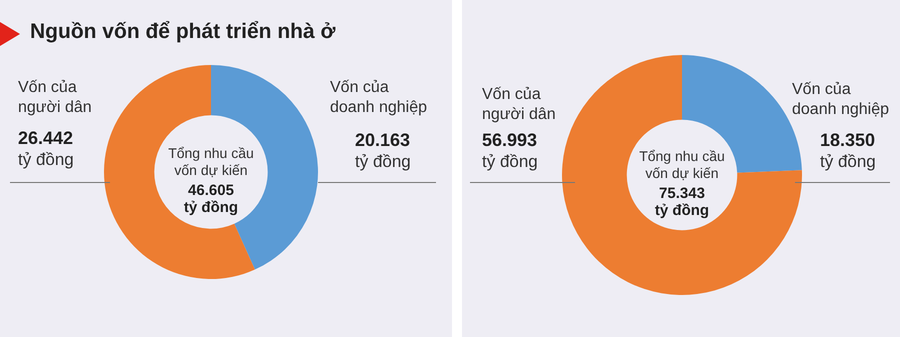  Describe the element at coordinates (383, 151) in the screenshot. I see `data-label: 20.163 tỷ đồng` at that location.